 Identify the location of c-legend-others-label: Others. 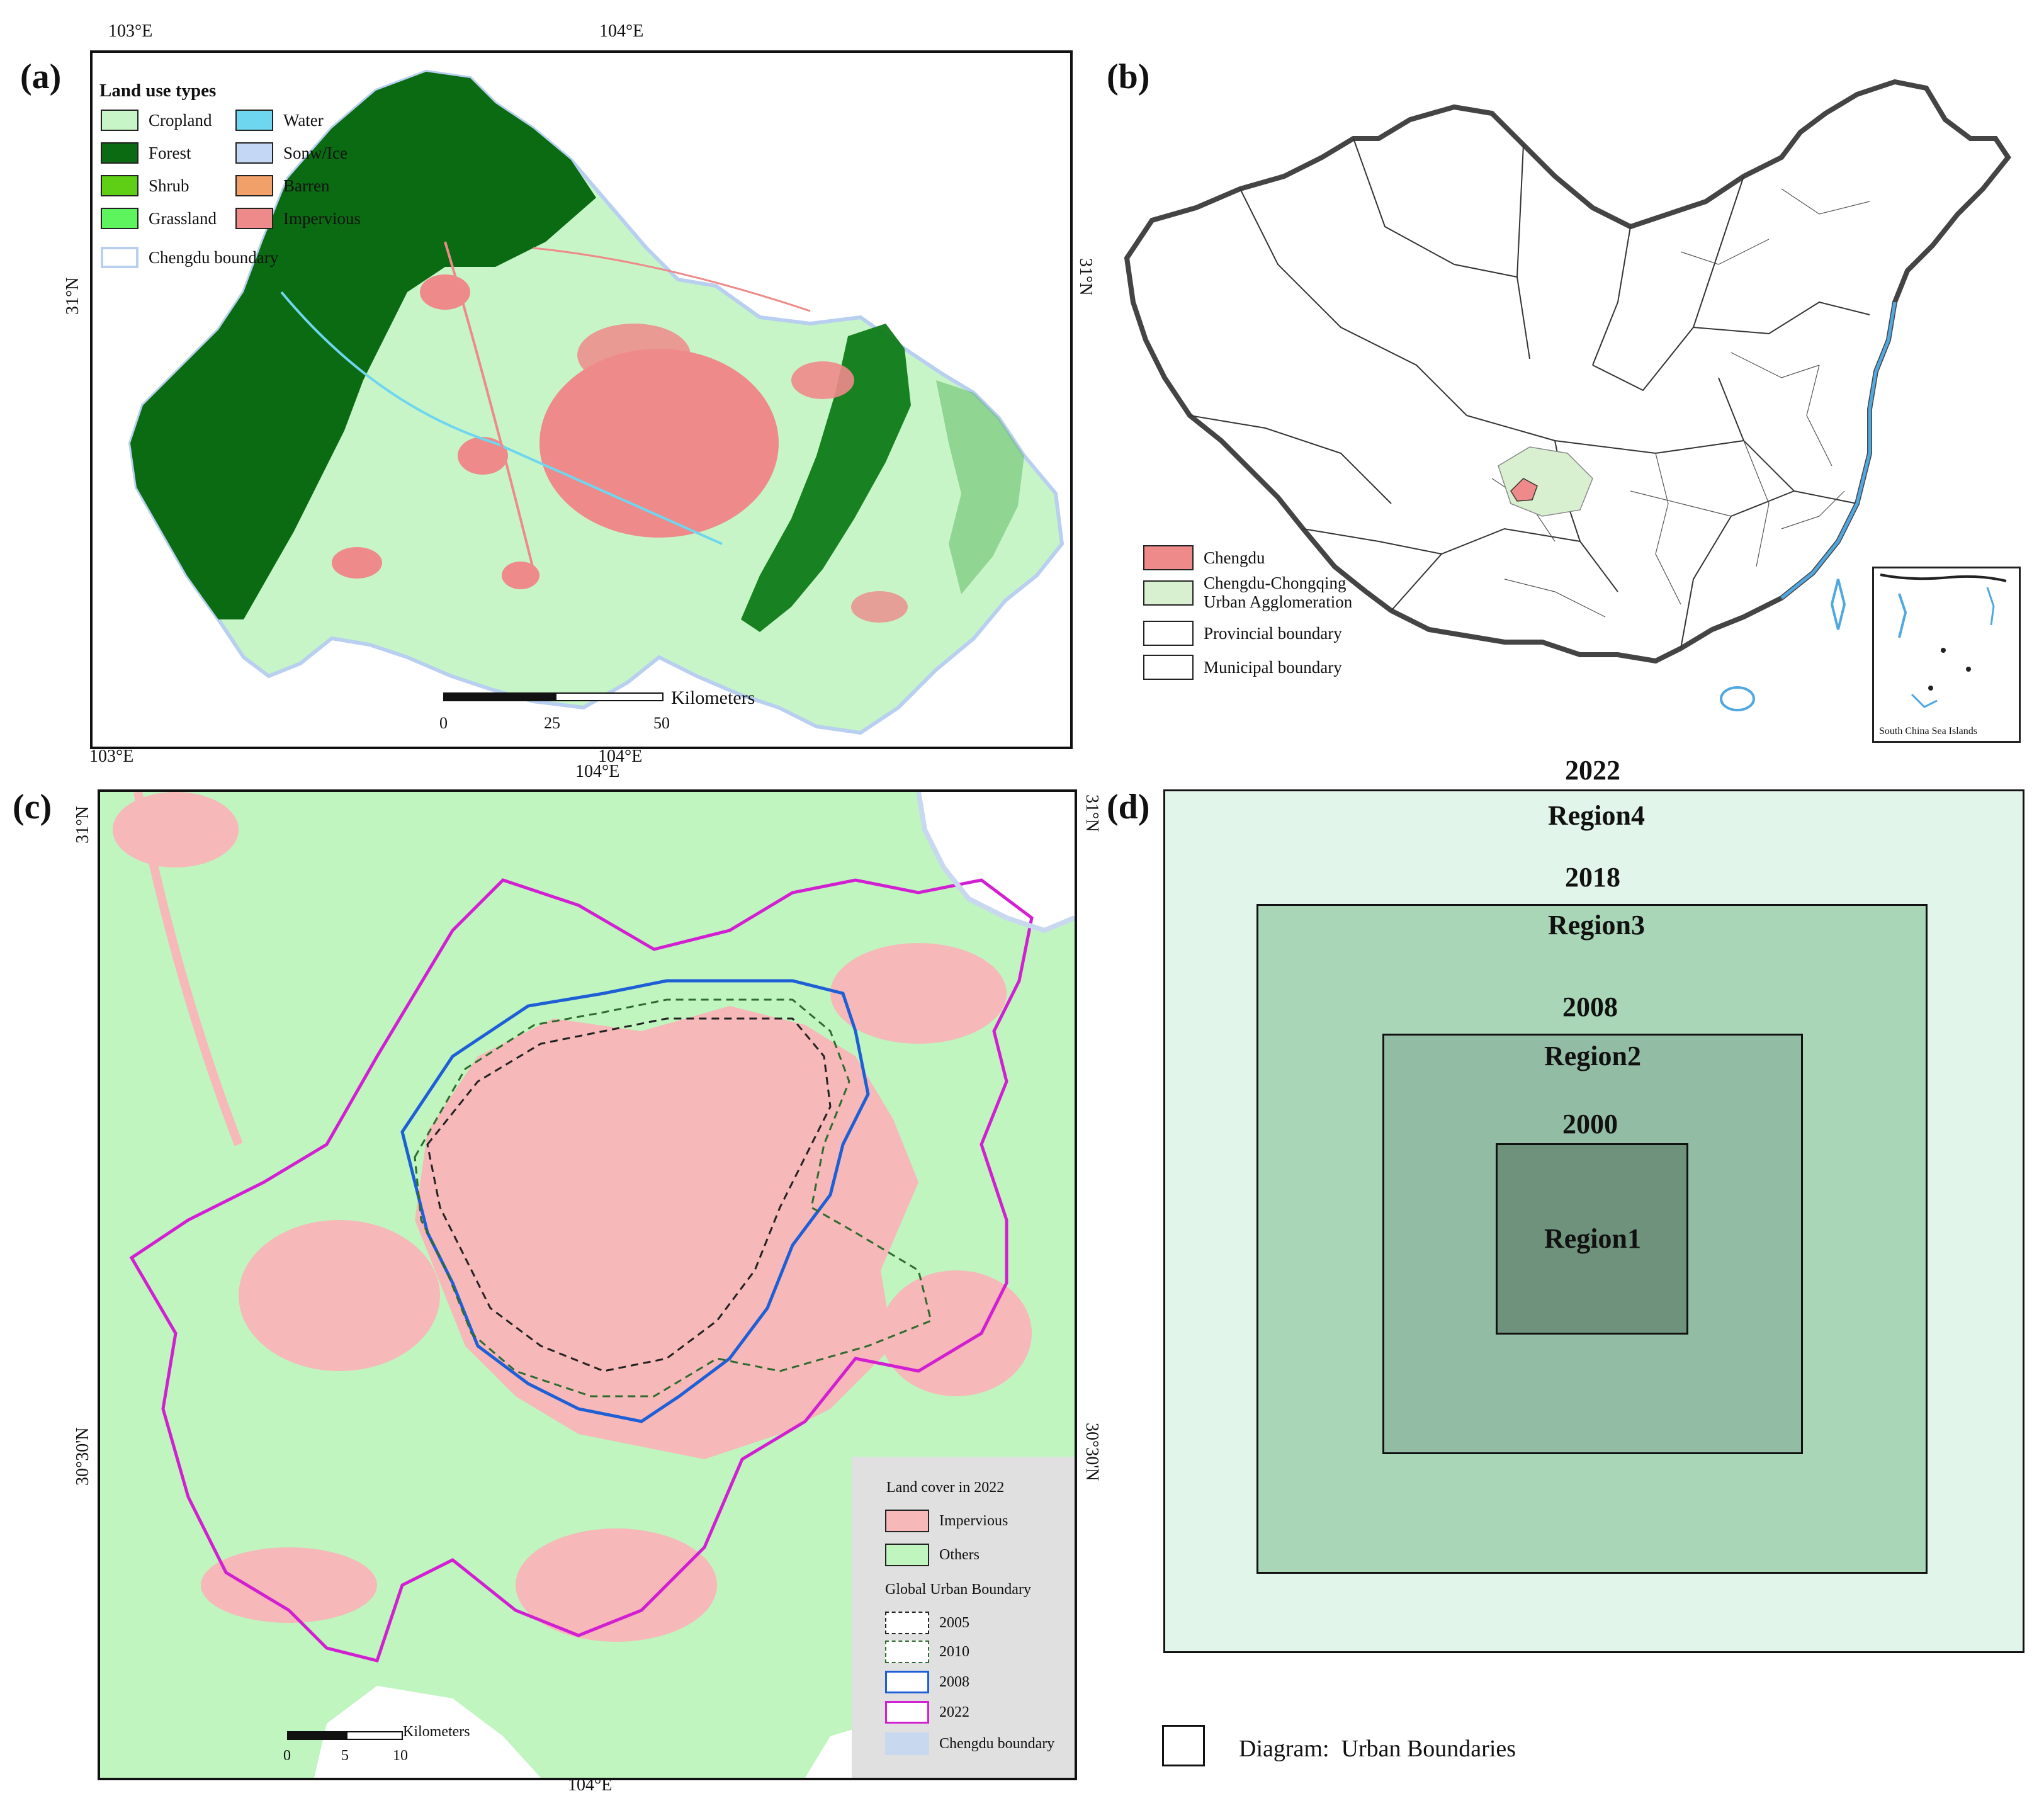
(959, 1555).